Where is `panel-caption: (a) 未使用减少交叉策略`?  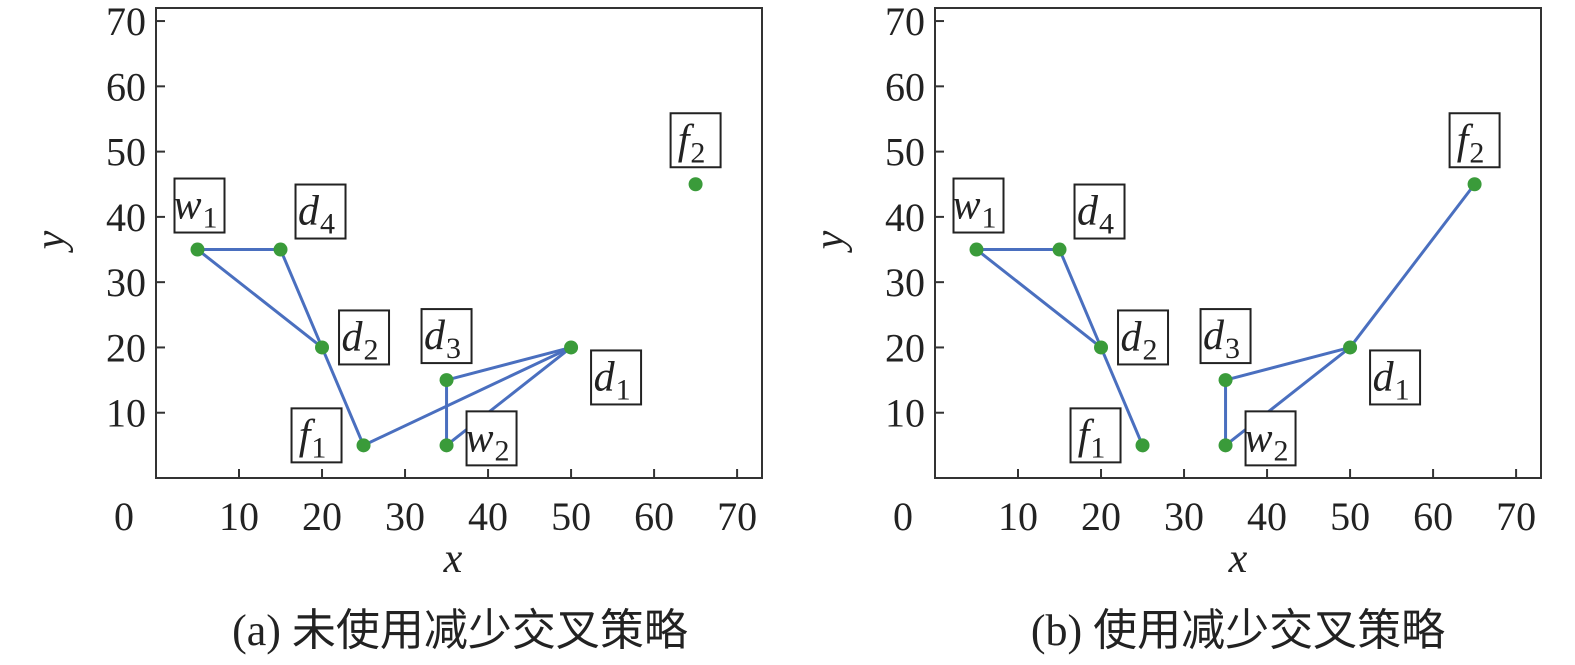 panel-caption: (a) 未使用减少交叉策略 is located at coordinates (460, 630).